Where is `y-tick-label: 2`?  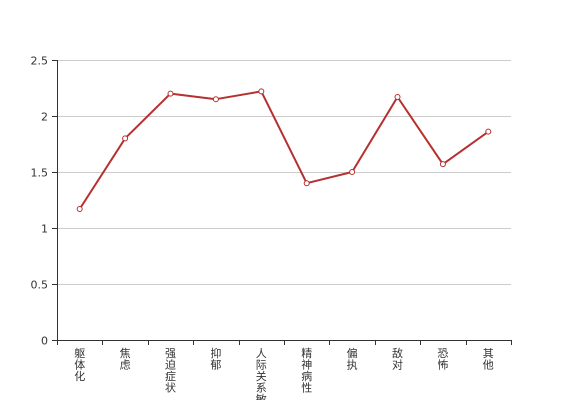
y-tick-label: 2 is located at coordinates (44, 117).